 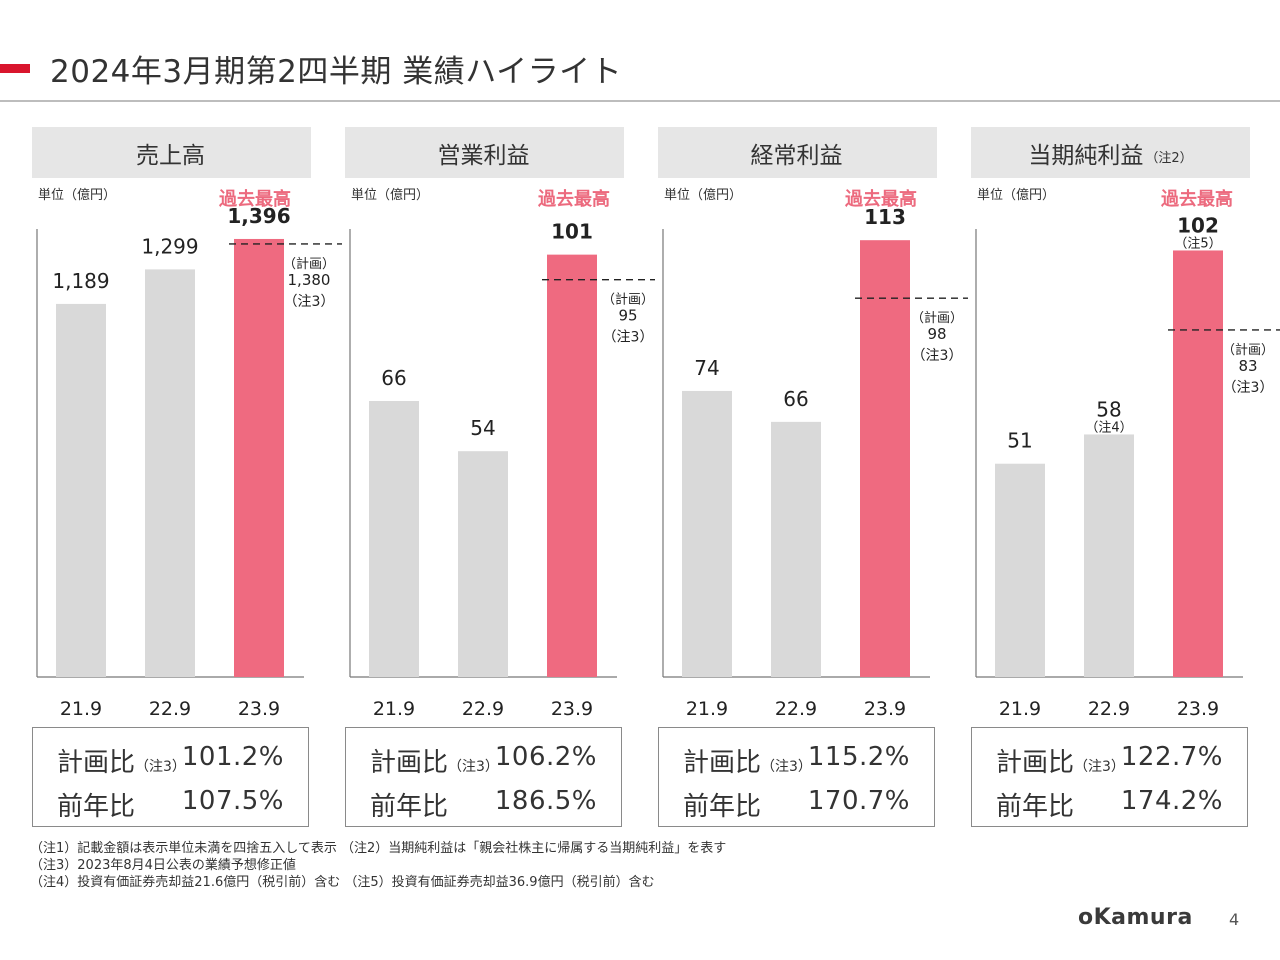 What do you see at coordinates (545, 757) in the screenshot?
I see `plan-ratio-value: 106.2%` at bounding box center [545, 757].